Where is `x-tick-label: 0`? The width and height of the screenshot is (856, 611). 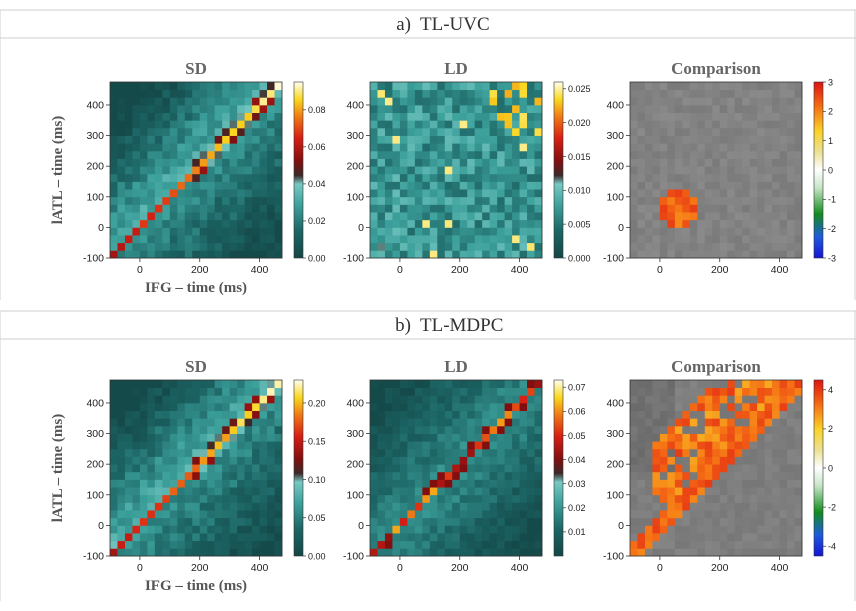 x-tick-label: 0 is located at coordinates (140, 270).